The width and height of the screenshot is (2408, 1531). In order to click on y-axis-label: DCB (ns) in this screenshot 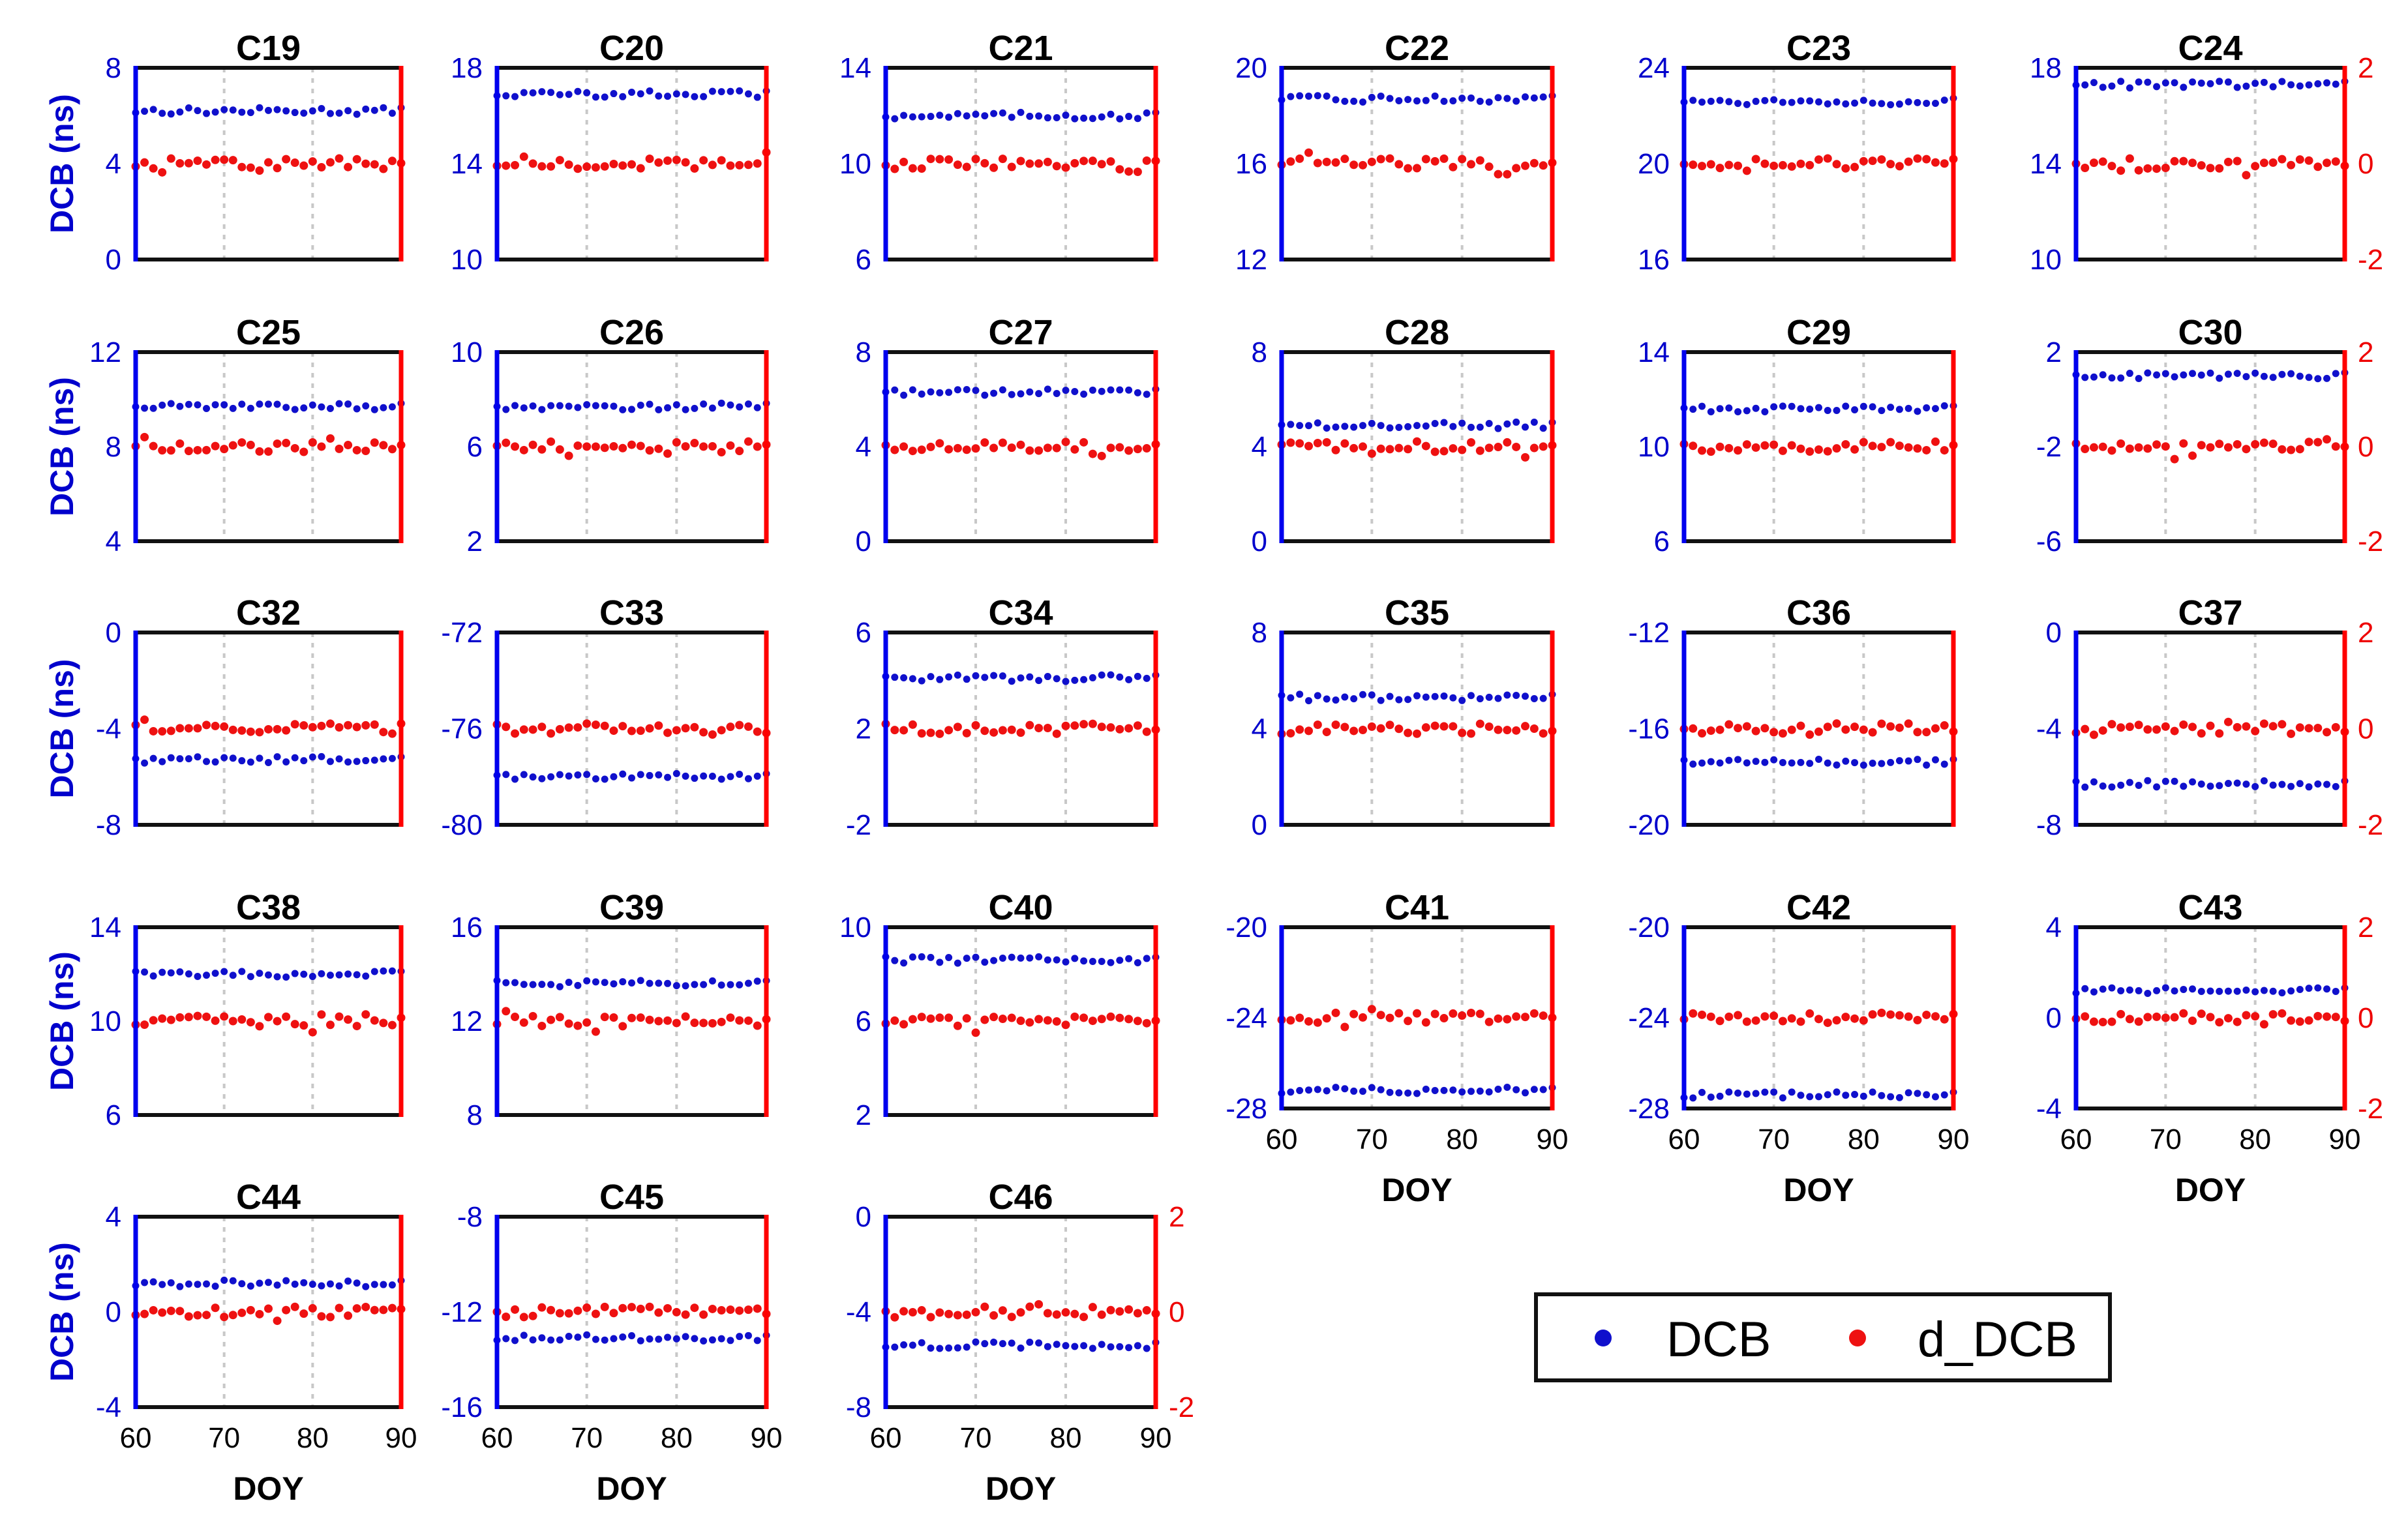, I will do `click(62, 729)`.